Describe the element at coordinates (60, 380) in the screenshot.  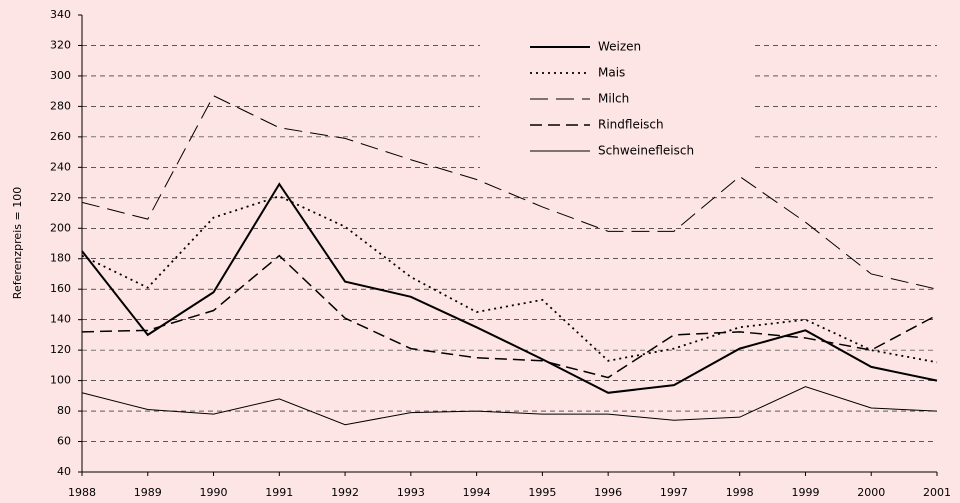
I see `y-tick-label: 100` at that location.